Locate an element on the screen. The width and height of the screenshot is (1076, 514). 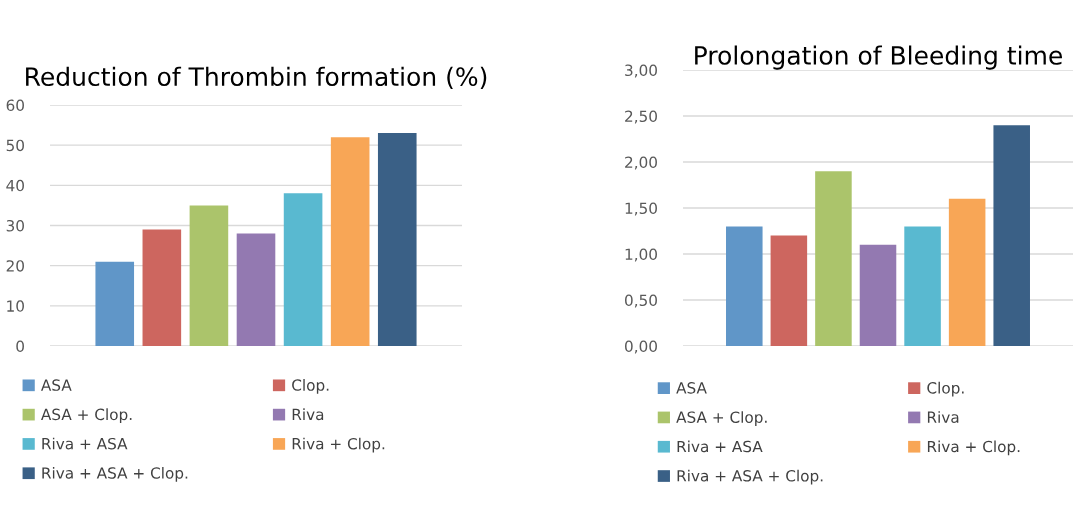
y-tick-label: 20 is located at coordinates (15, 266).